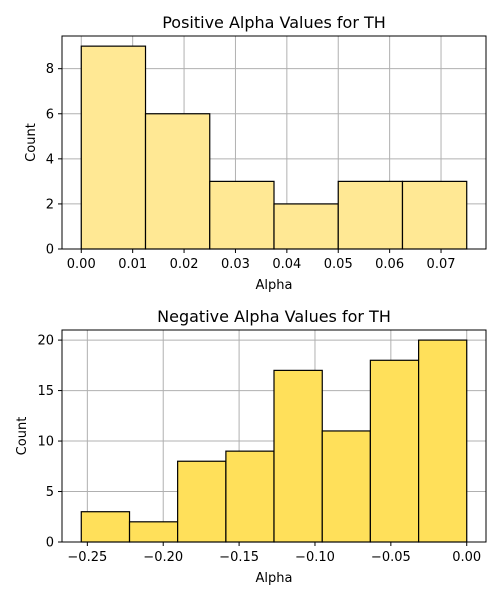 This screenshot has width=500, height=600. Describe the element at coordinates (441, 264) in the screenshot. I see `x-tick-label: 0.07` at that location.